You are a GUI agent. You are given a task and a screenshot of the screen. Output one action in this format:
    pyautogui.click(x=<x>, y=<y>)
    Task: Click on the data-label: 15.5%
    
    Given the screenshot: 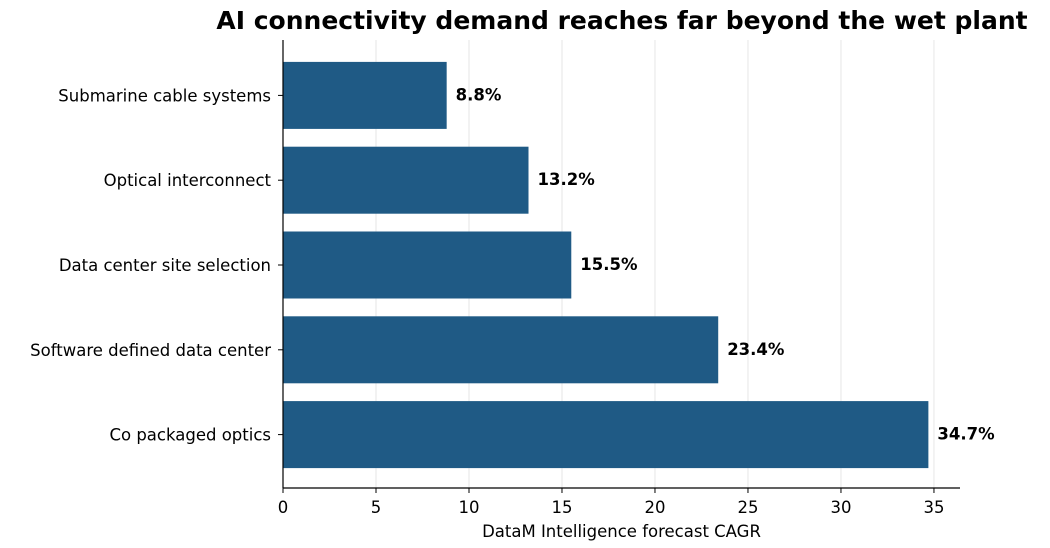 What is the action you would take?
    pyautogui.click(x=609, y=264)
    